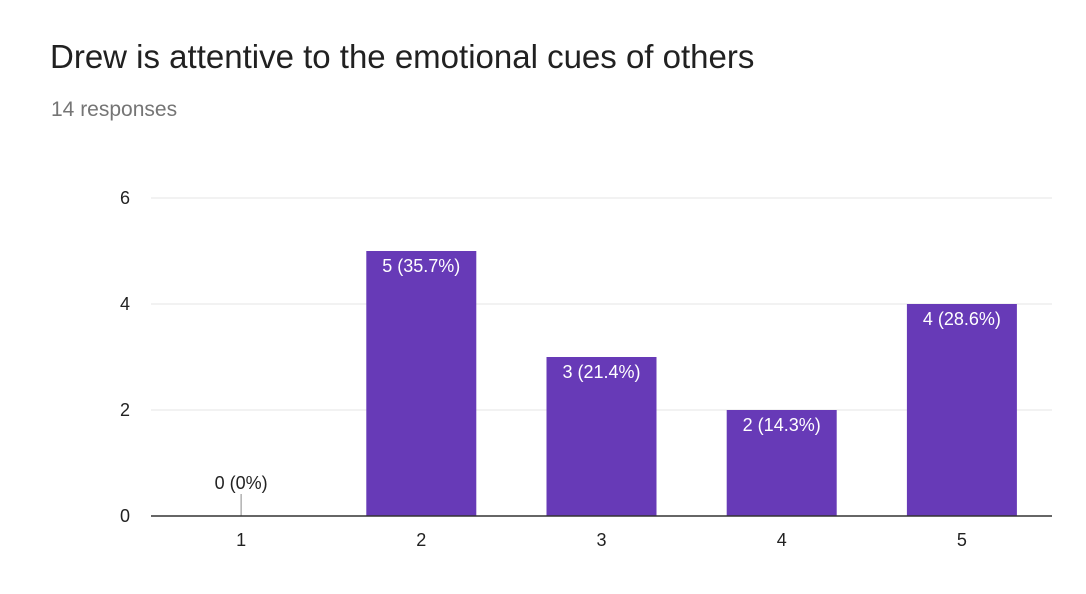  Describe the element at coordinates (962, 540) in the screenshot. I see `x-tick-label: 5` at that location.